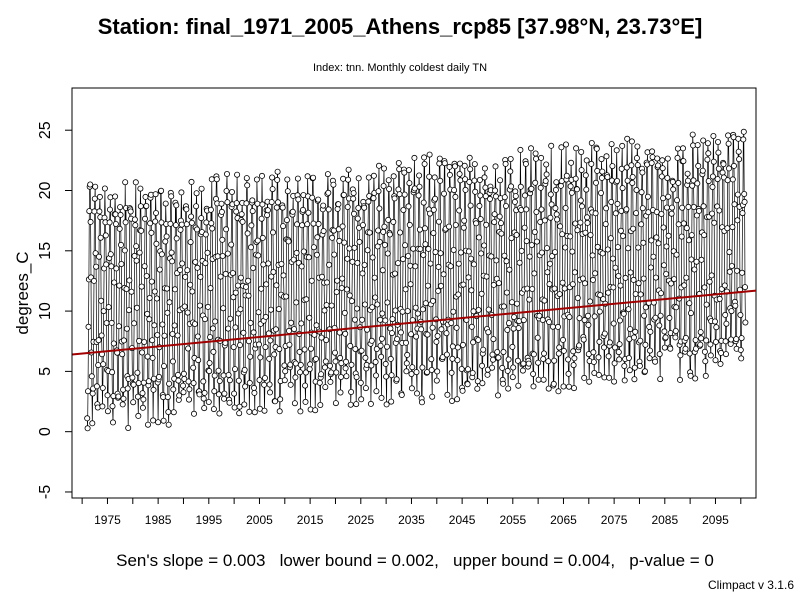  Describe the element at coordinates (414, 322) in the screenshot. I see `trend-layer` at that location.